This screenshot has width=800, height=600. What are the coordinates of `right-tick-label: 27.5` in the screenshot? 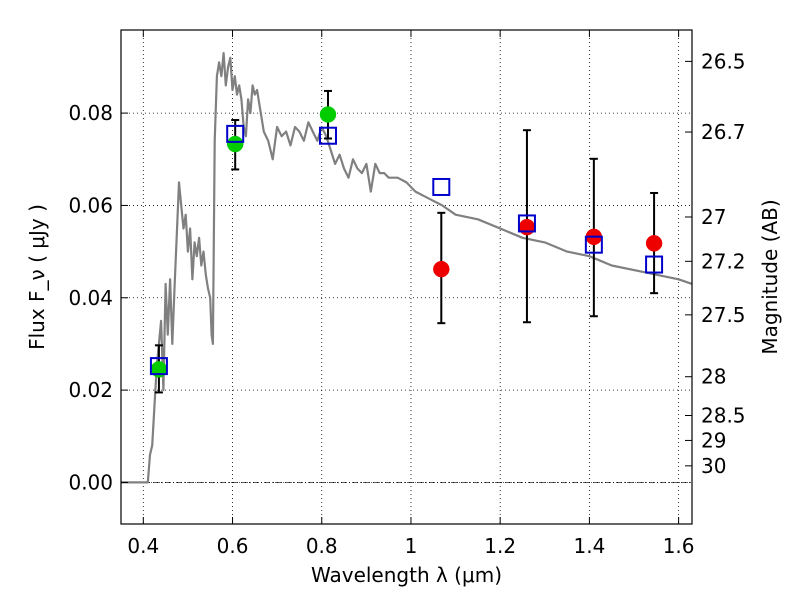 It's located at (723, 315).